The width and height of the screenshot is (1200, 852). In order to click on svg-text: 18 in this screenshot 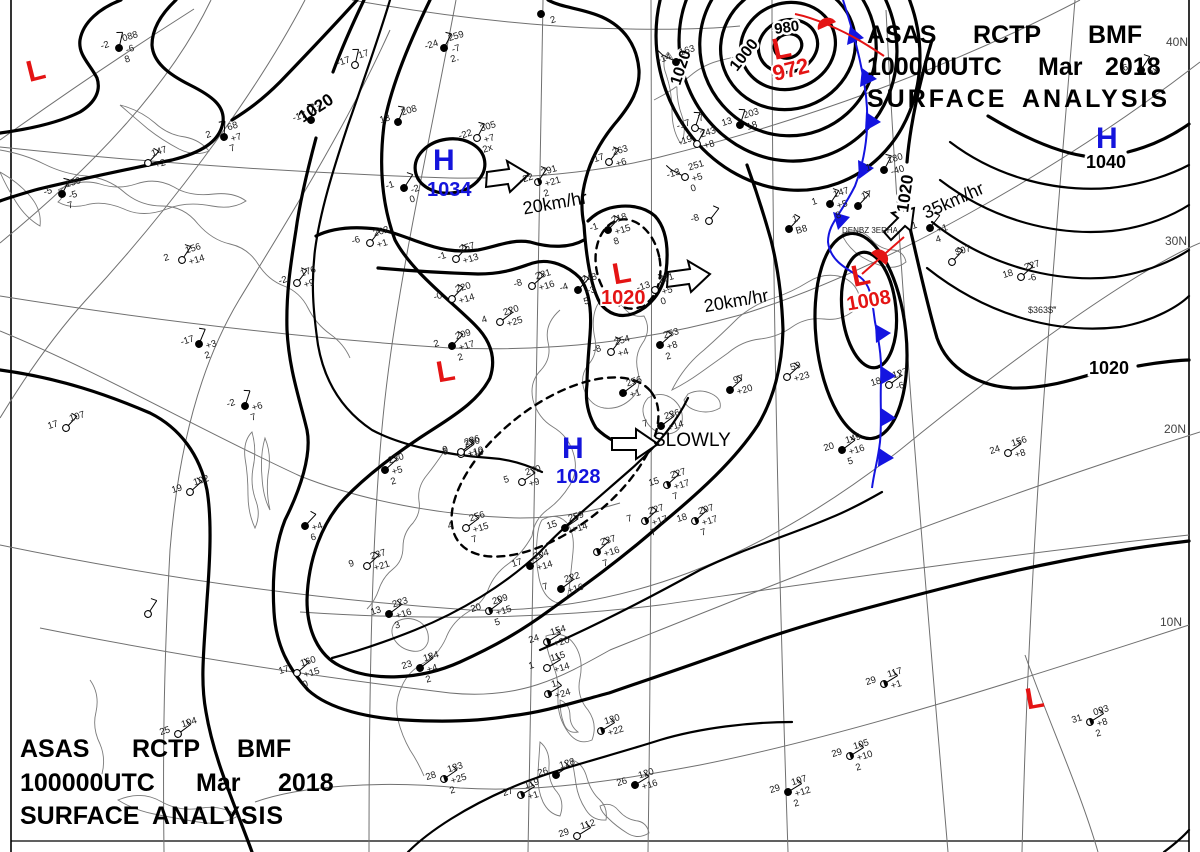, I will do `click(875, 382)`.